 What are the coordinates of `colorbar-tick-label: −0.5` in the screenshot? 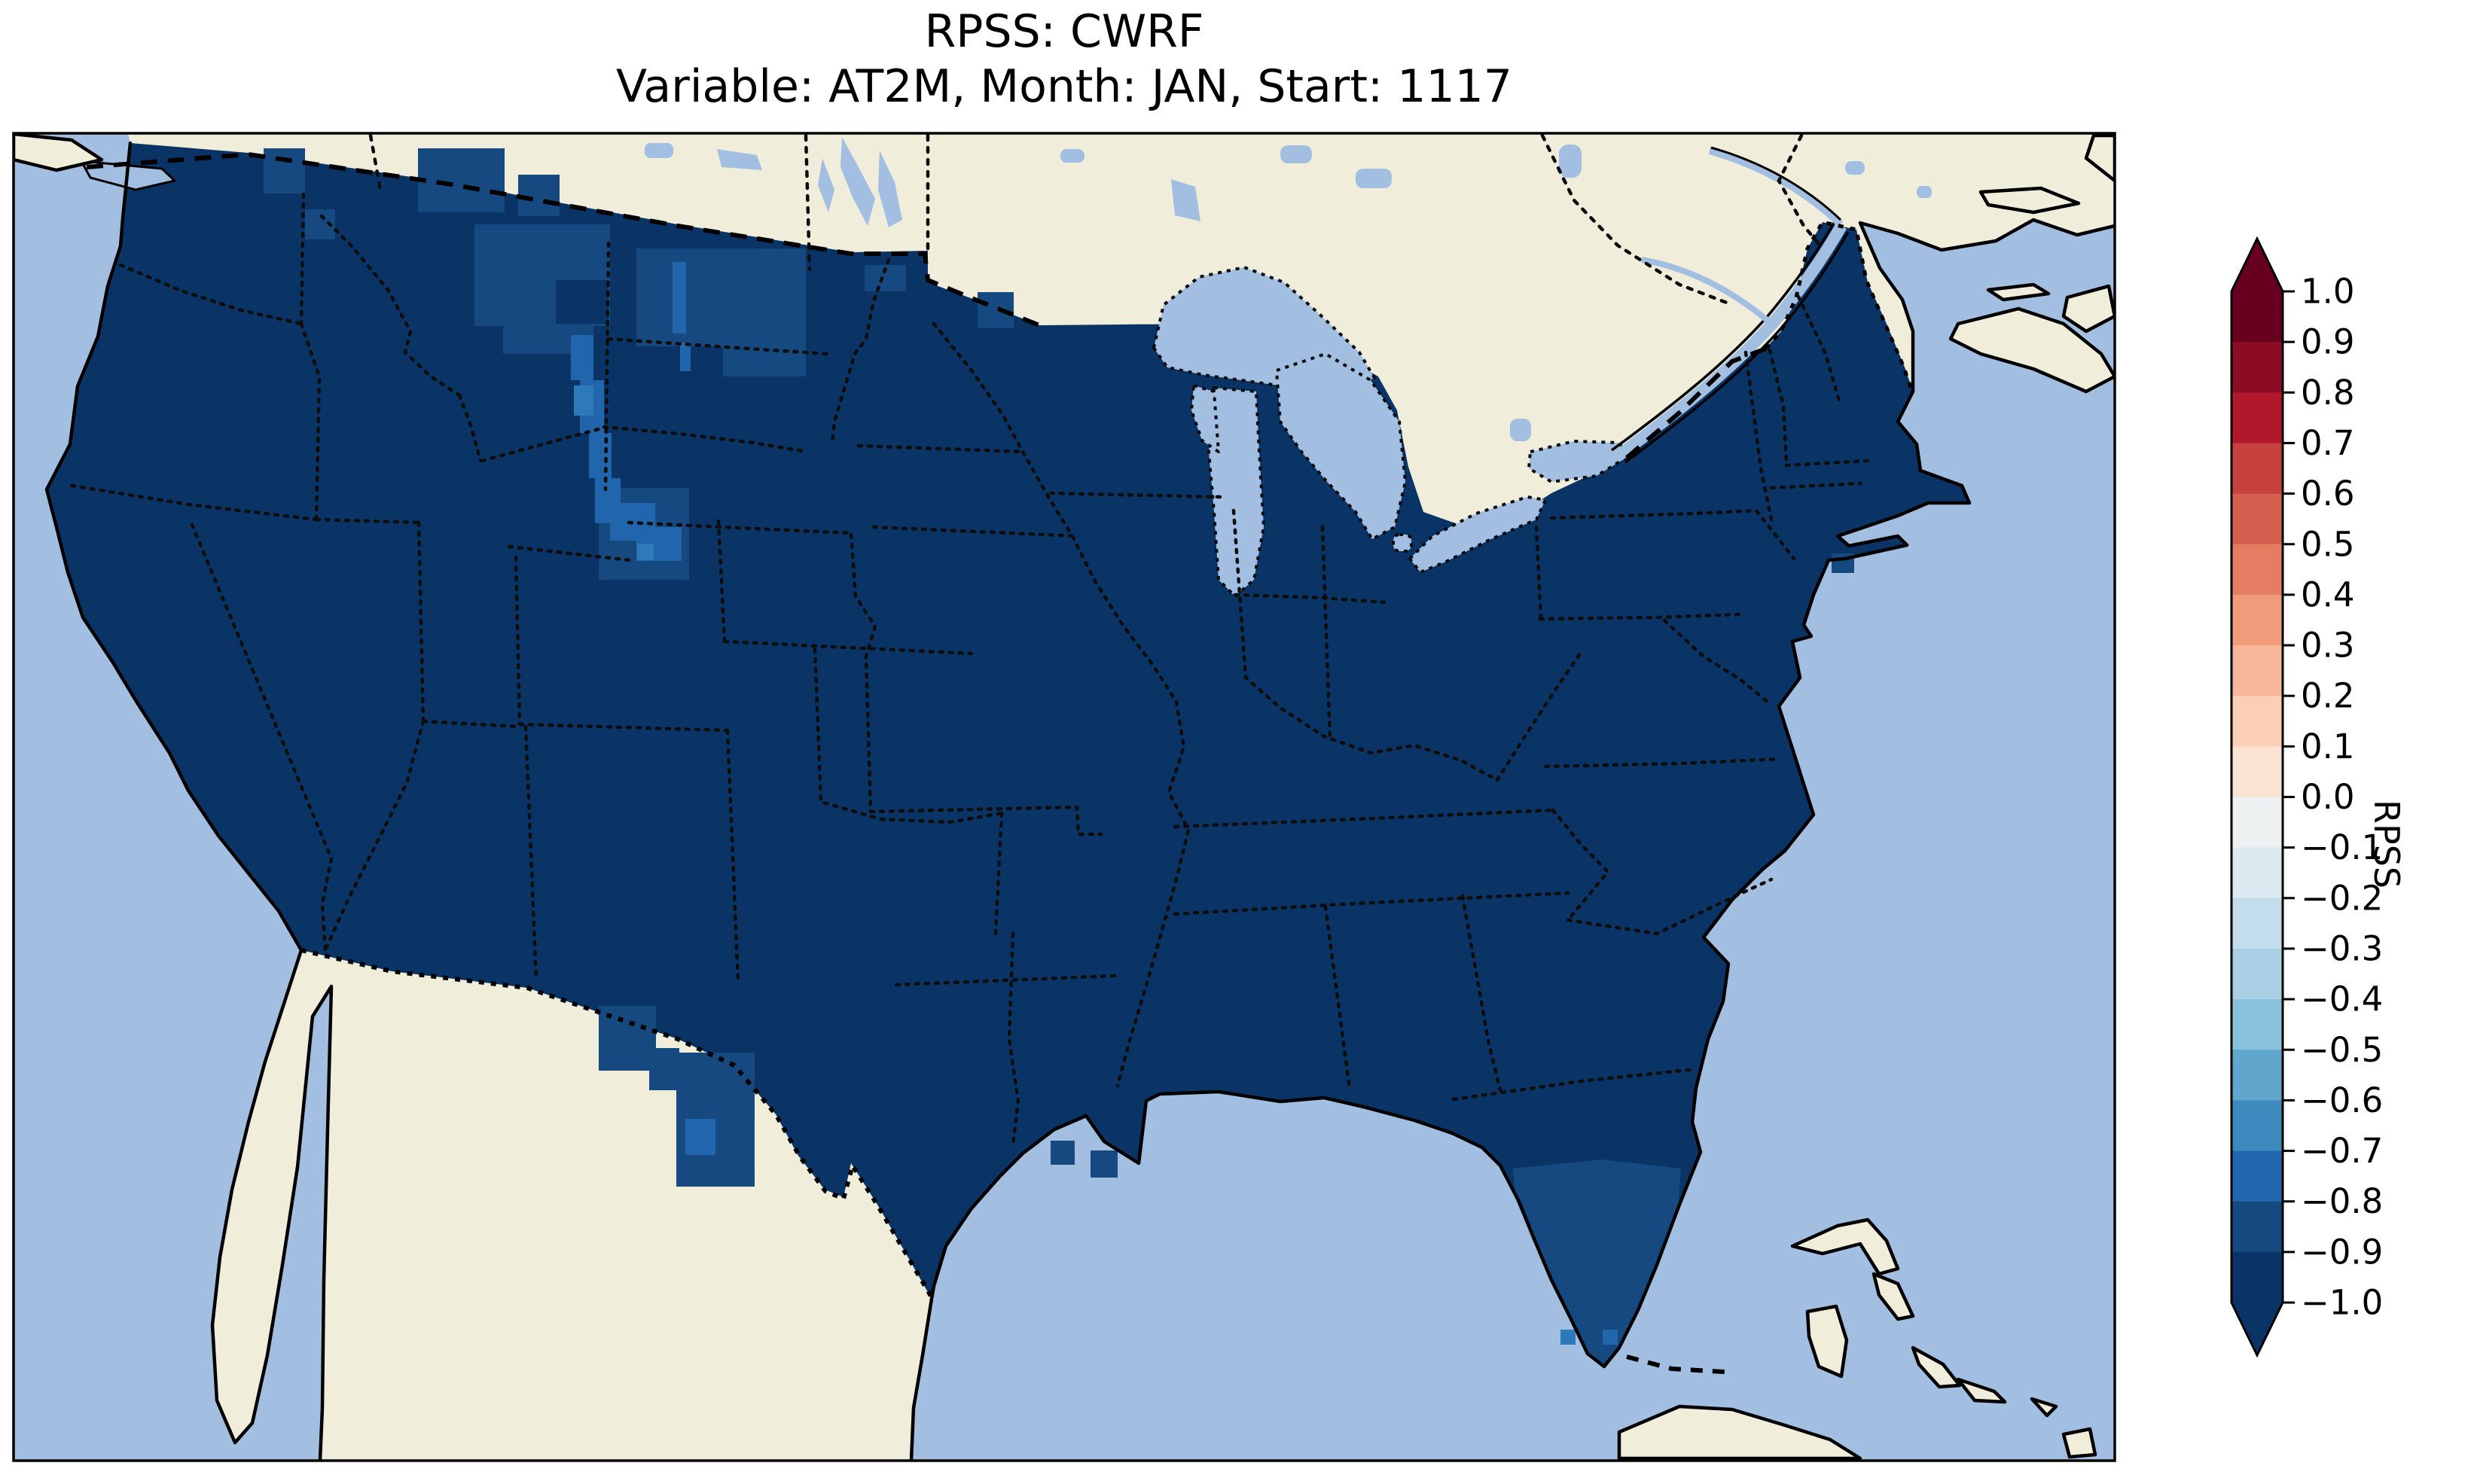 It's located at (2342, 1050).